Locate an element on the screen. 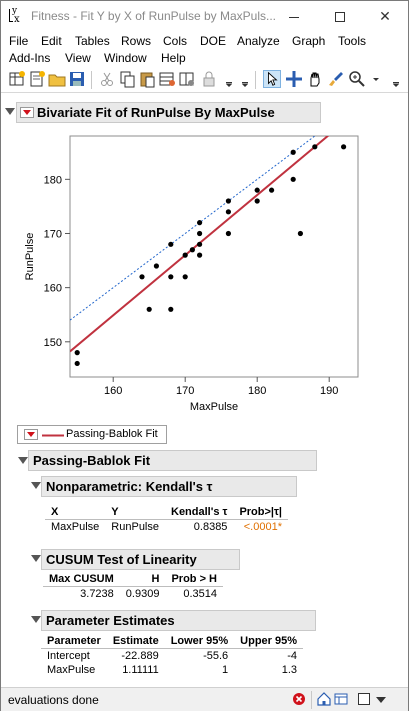  table-settings-icon is located at coordinates (187, 79).